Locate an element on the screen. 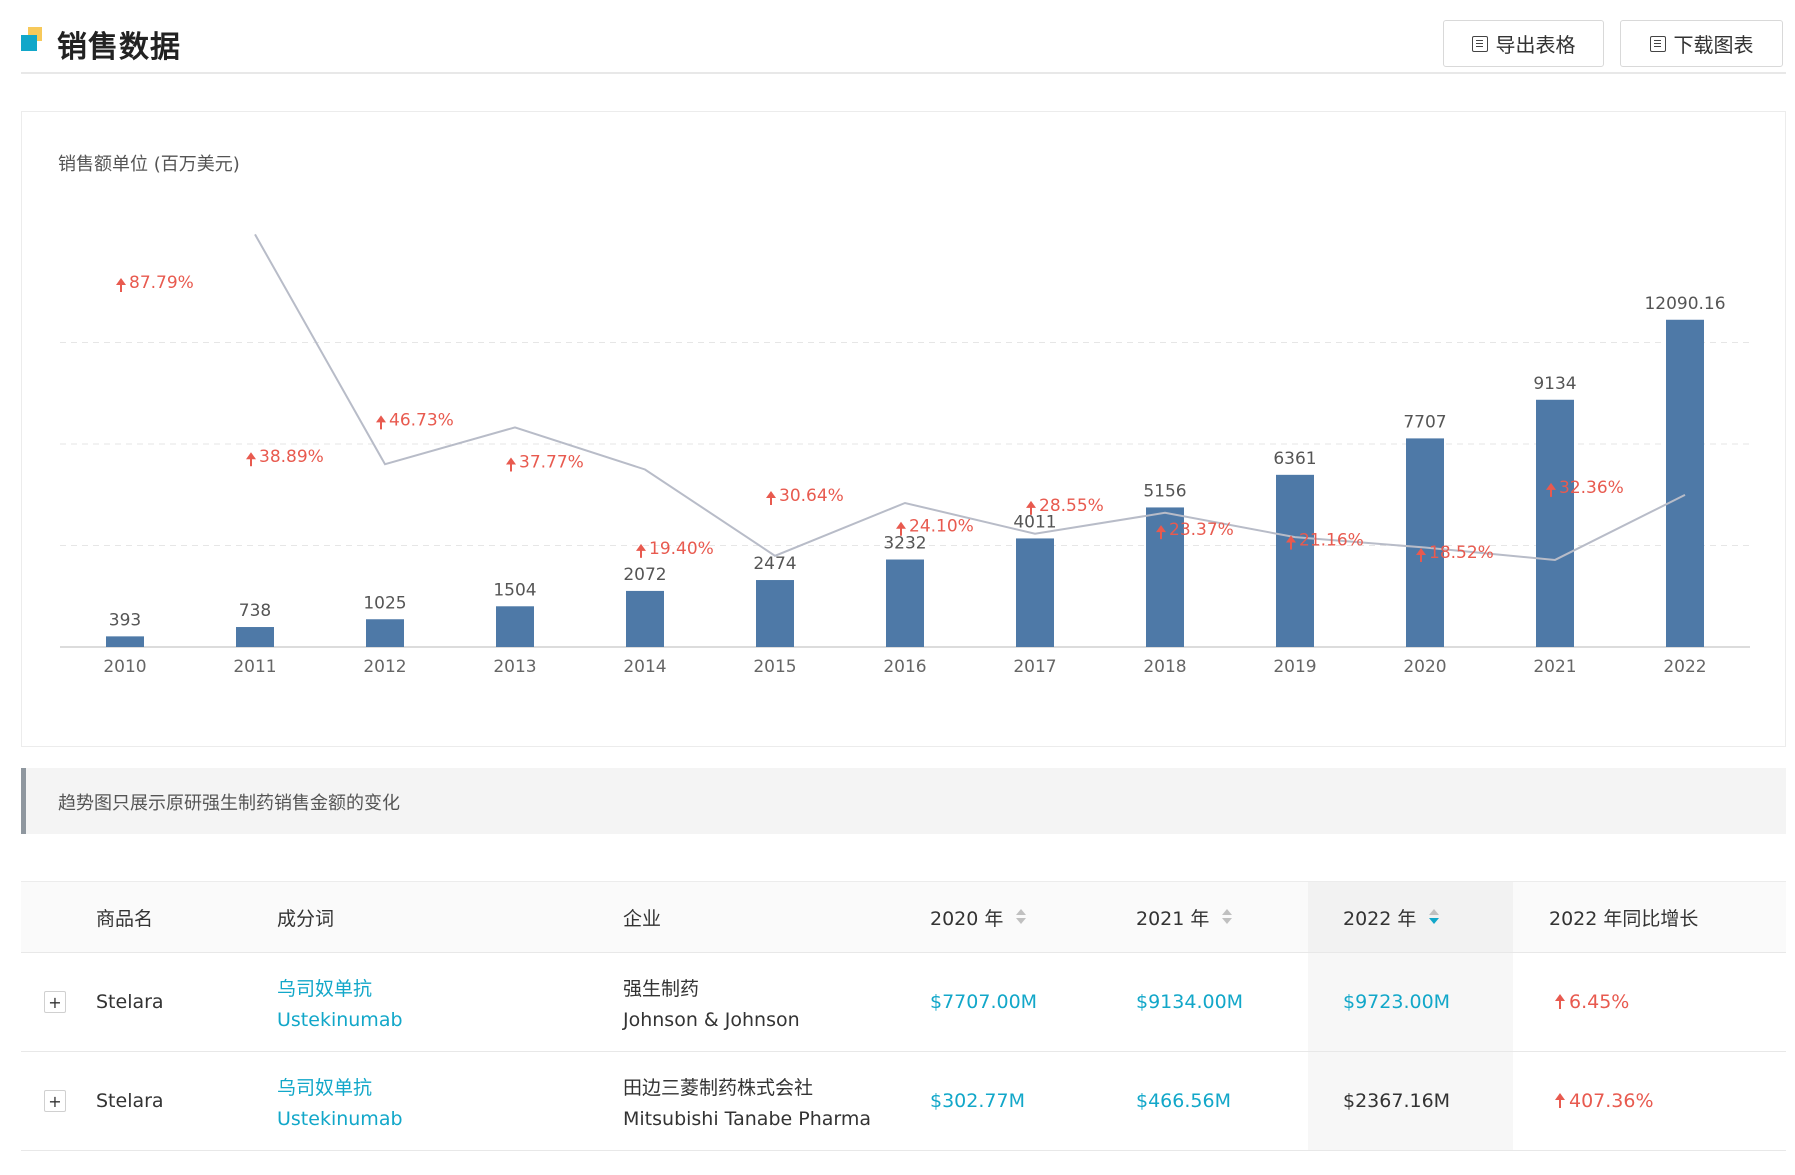 Image resolution: width=1795 pixels, height=1175 pixels. col-growth: 2022 年同比增长 is located at coordinates (1624, 918).